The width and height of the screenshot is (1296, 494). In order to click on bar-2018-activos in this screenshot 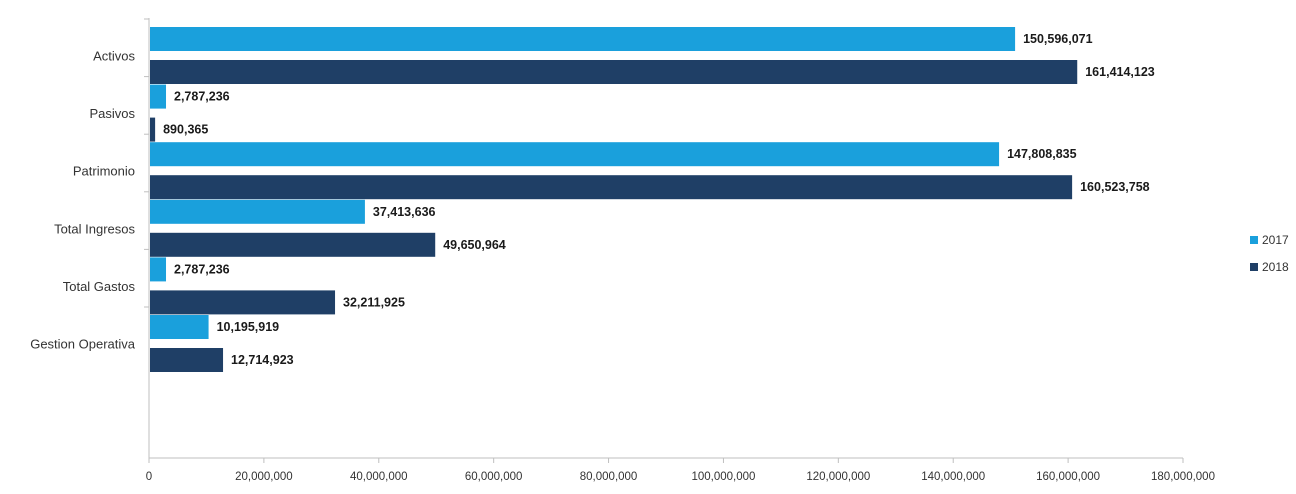, I will do `click(614, 72)`.